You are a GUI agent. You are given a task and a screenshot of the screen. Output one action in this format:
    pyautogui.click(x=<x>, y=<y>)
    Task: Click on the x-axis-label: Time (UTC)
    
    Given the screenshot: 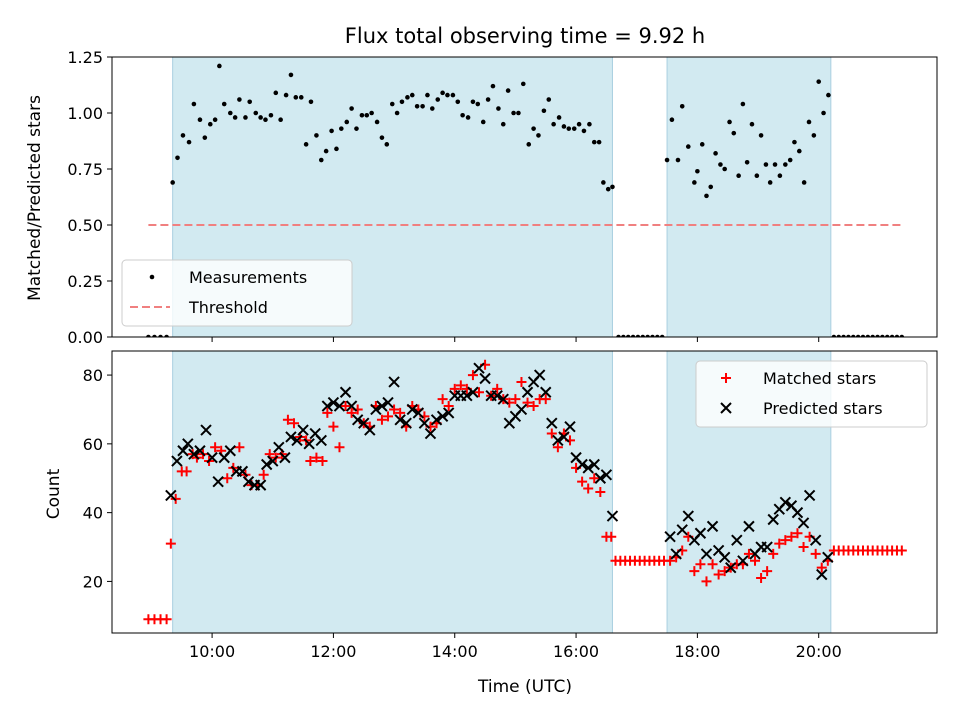 What is the action you would take?
    pyautogui.click(x=524, y=687)
    